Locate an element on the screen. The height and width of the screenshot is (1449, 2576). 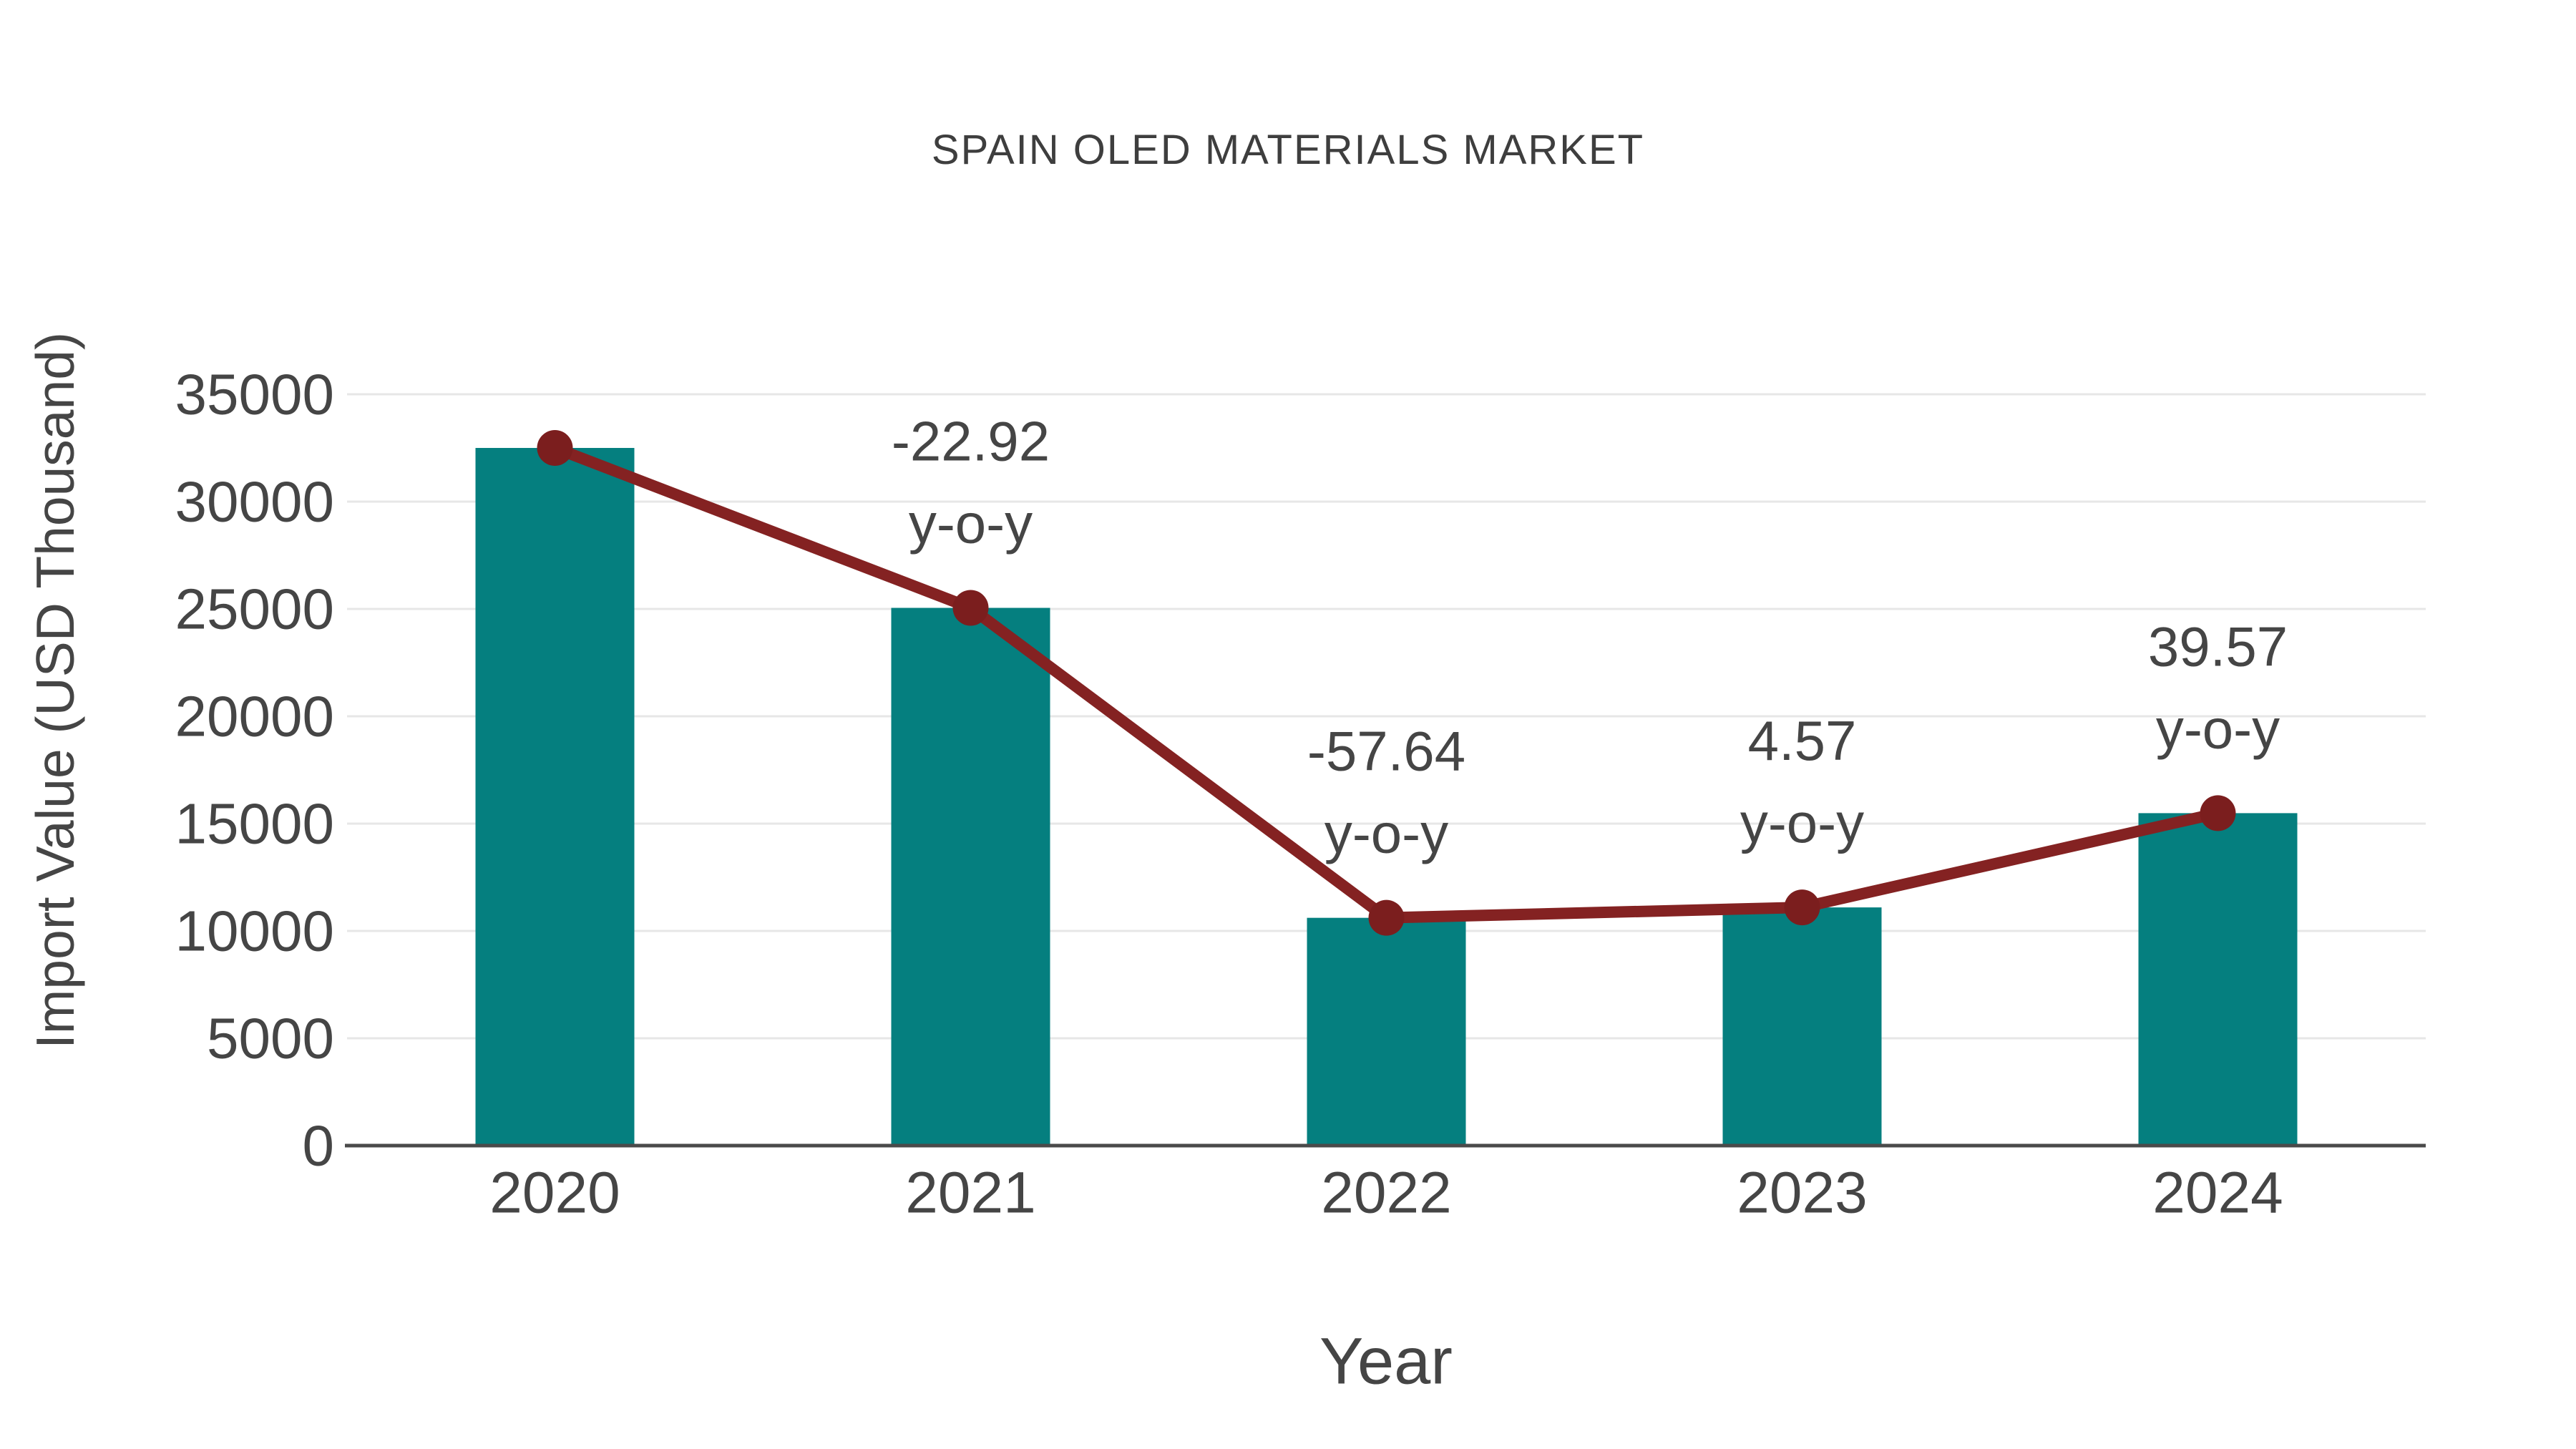
yoy-annotation-2023: 4.57 y-o-y is located at coordinates (1802, 781).